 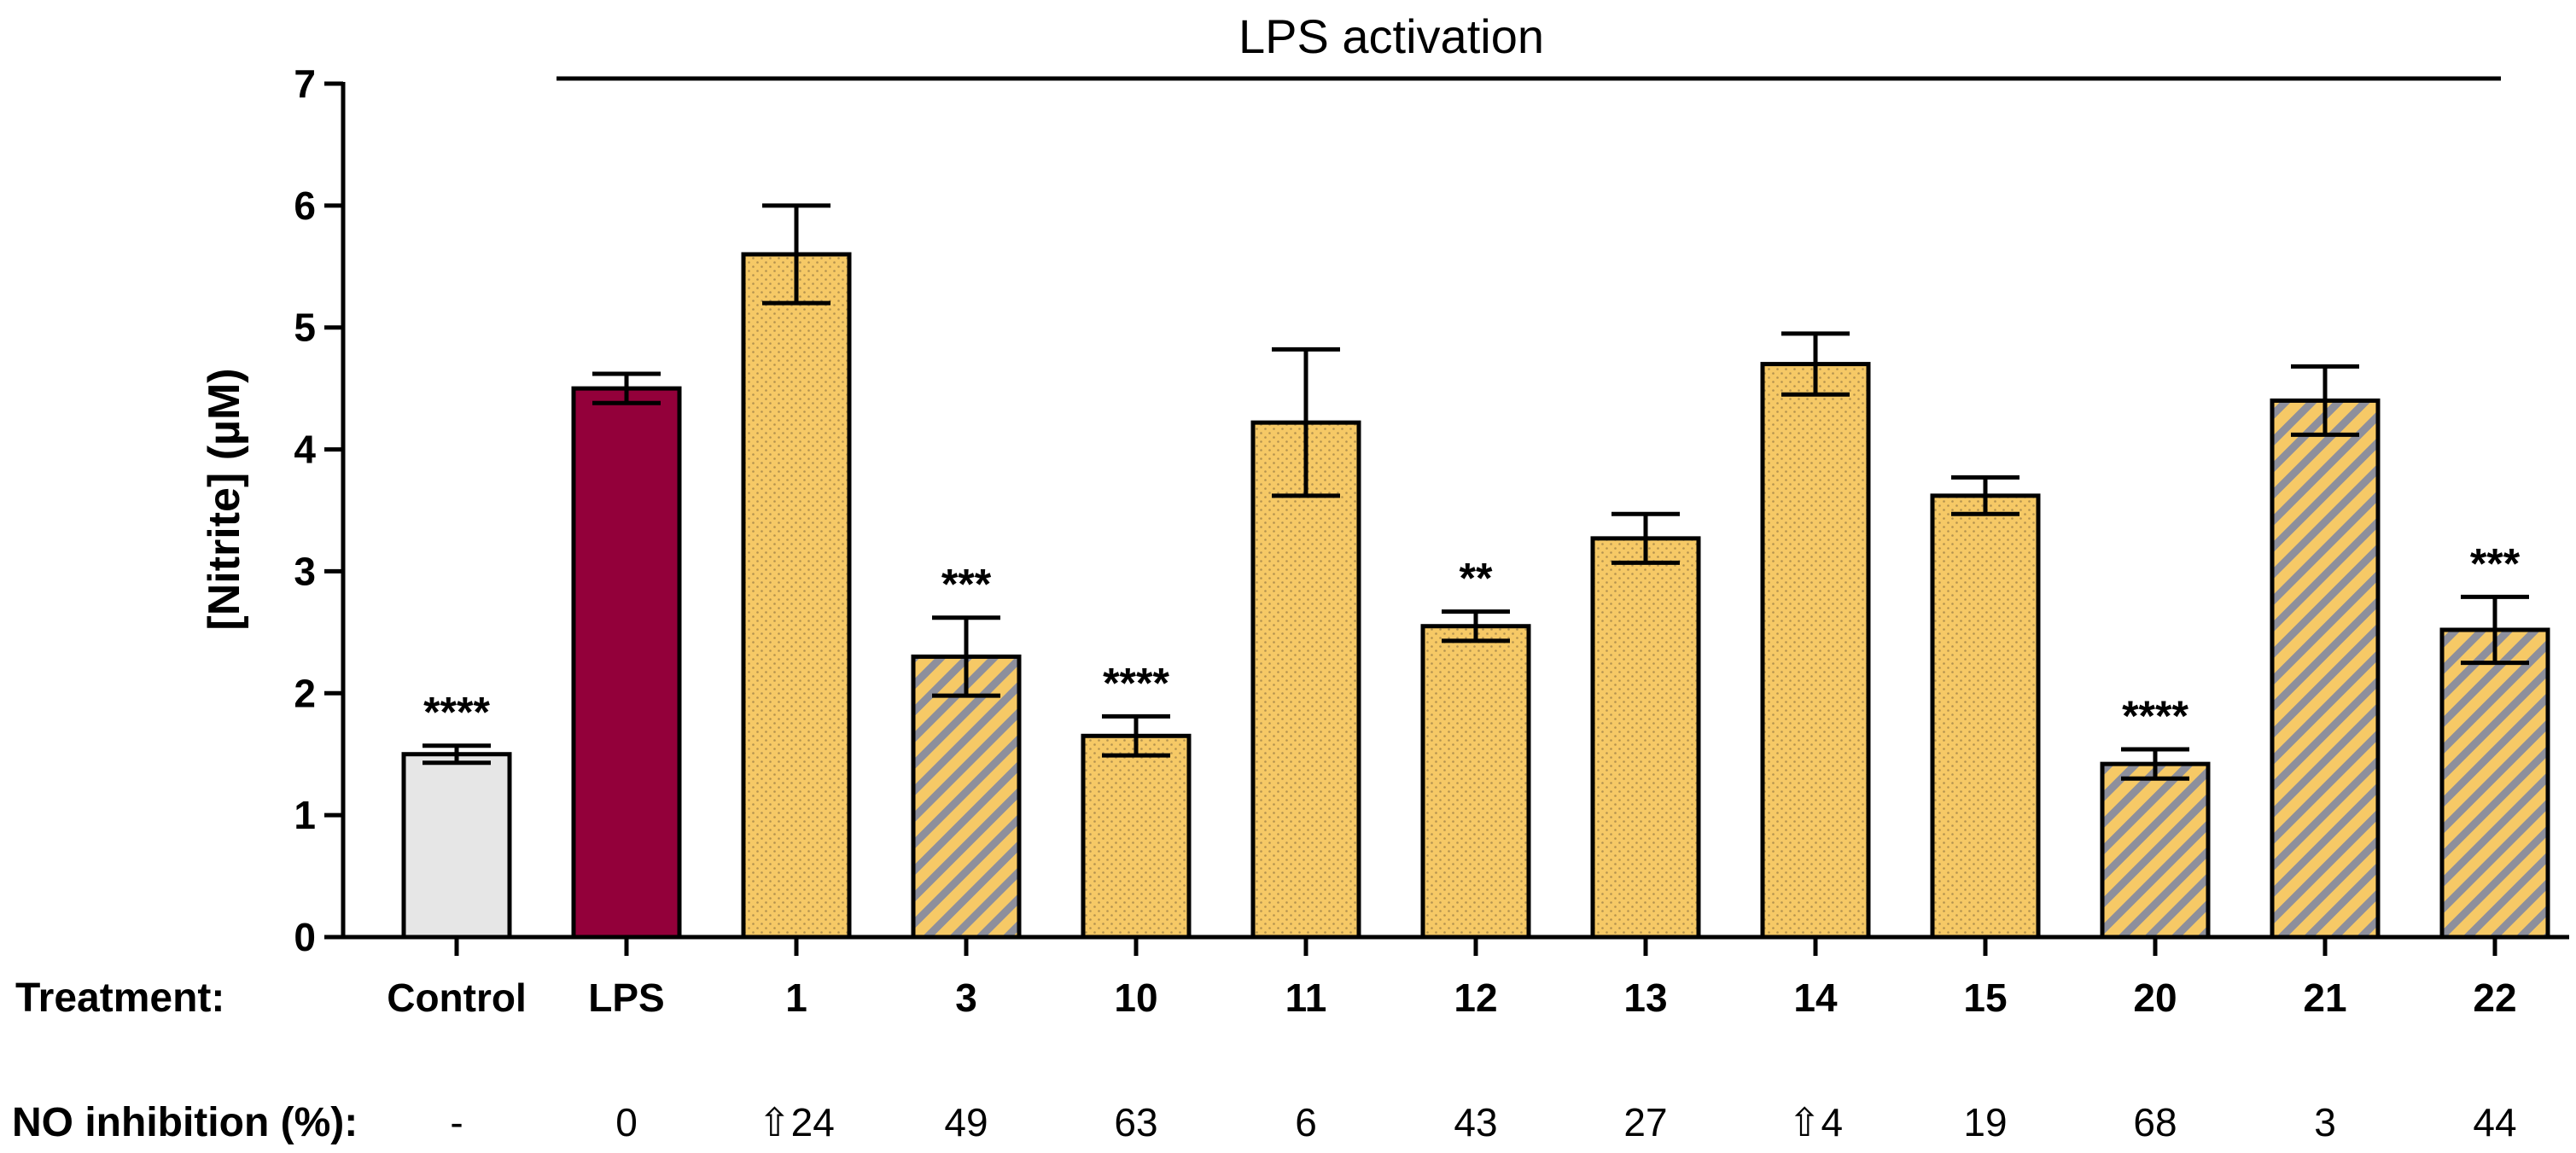 I want to click on no-inhibition-value: ⇧4, so click(x=1815, y=1122).